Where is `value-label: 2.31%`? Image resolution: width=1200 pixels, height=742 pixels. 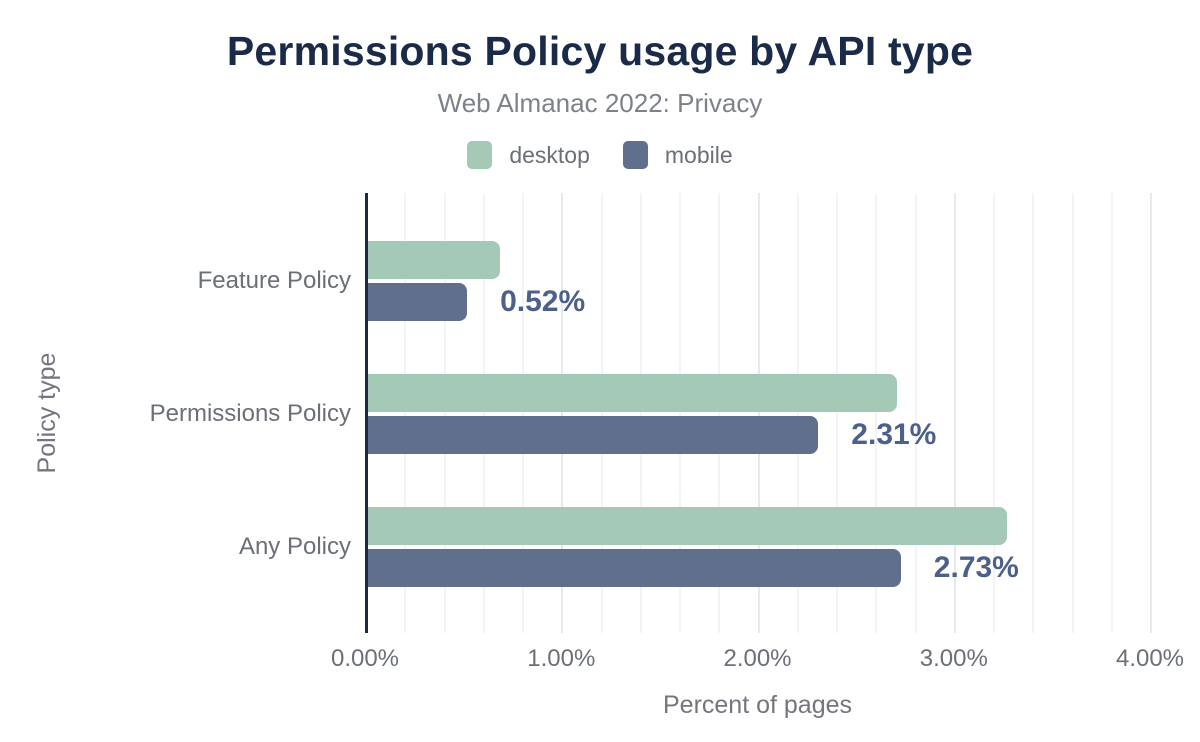 value-label: 2.31% is located at coordinates (894, 434).